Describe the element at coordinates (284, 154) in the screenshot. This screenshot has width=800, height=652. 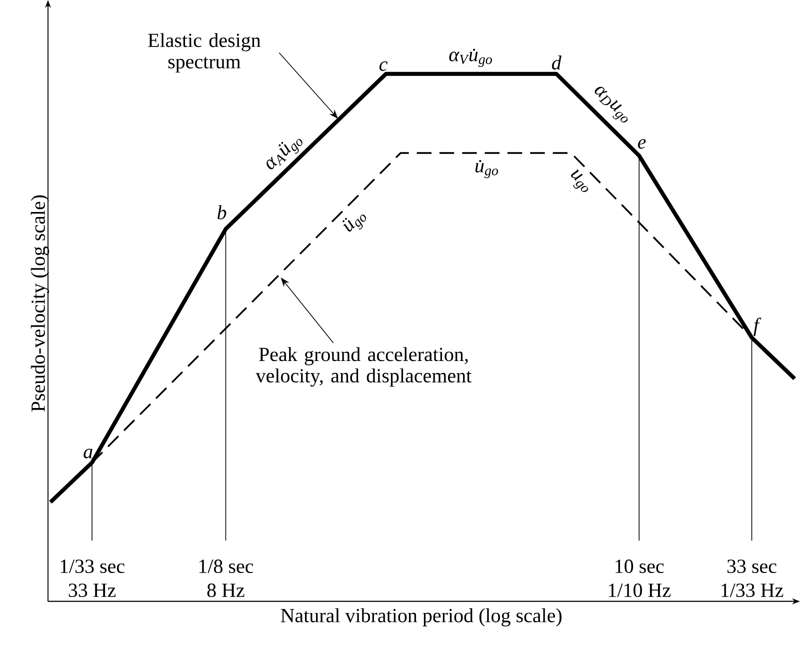
I see `annotation: α$_{A}$ü$_{go}$` at that location.